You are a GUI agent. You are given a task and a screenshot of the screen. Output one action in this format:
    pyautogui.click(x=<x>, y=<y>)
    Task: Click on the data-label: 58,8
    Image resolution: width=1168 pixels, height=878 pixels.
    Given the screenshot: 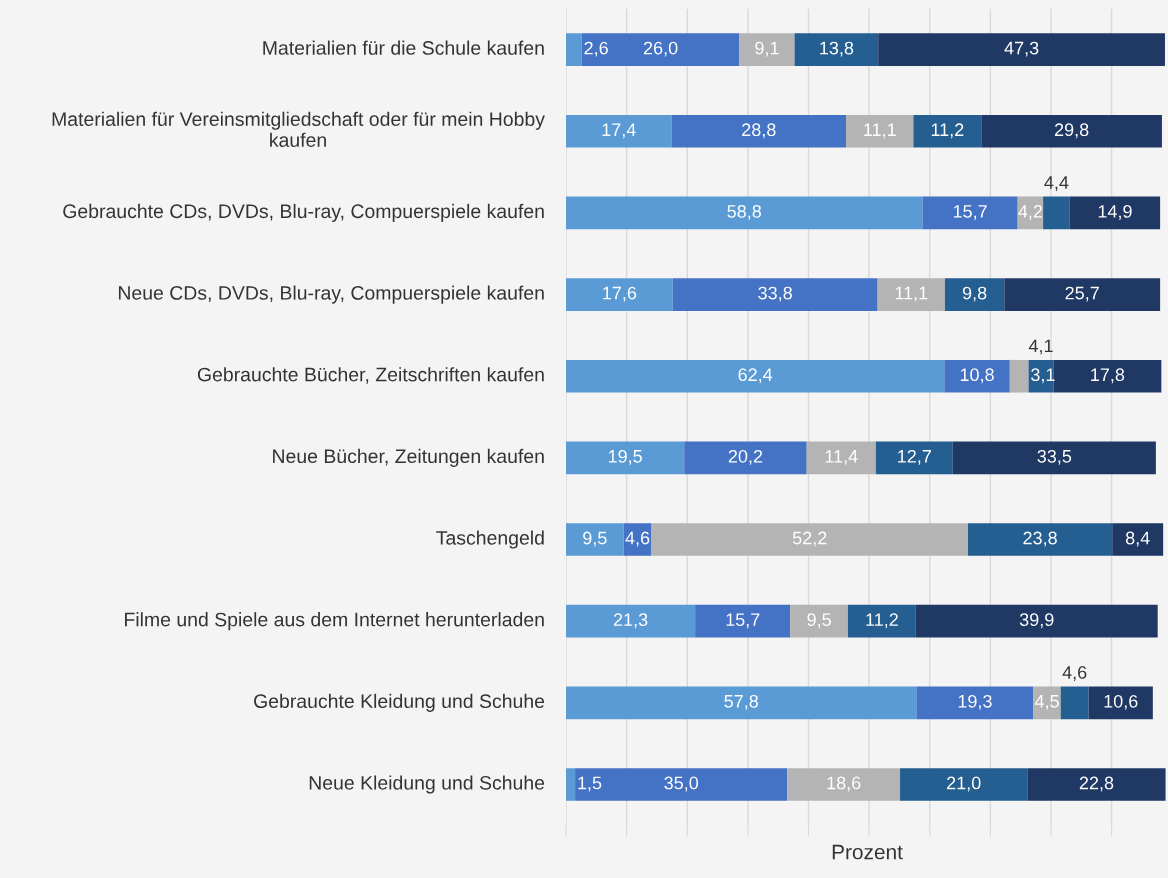 What is the action you would take?
    pyautogui.click(x=744, y=212)
    